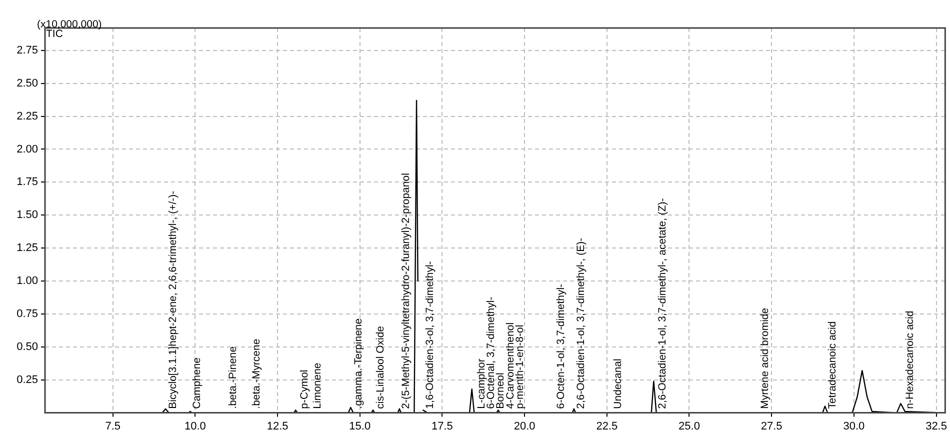 The height and width of the screenshot is (436, 950). Describe the element at coordinates (195, 426) in the screenshot. I see `x-tick-label: 10.0` at that location.